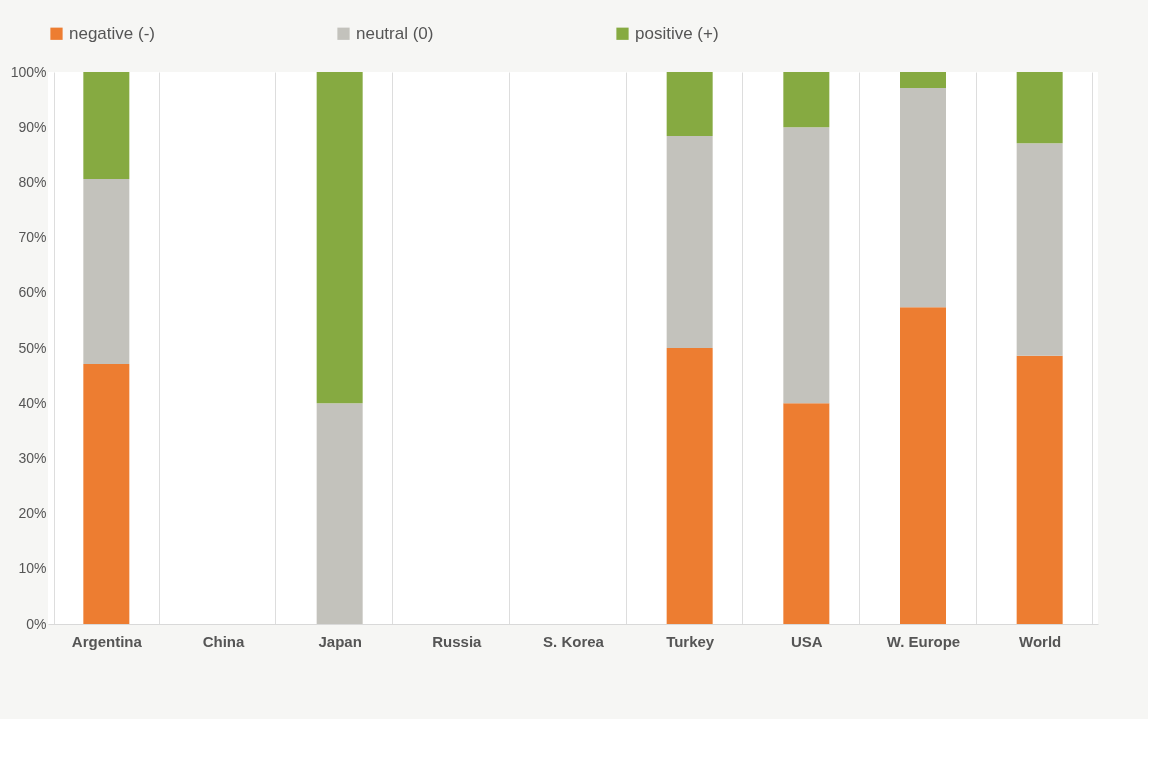 This screenshot has height=770, width=1169. I want to click on y-tick-label: 20%, so click(32, 513).